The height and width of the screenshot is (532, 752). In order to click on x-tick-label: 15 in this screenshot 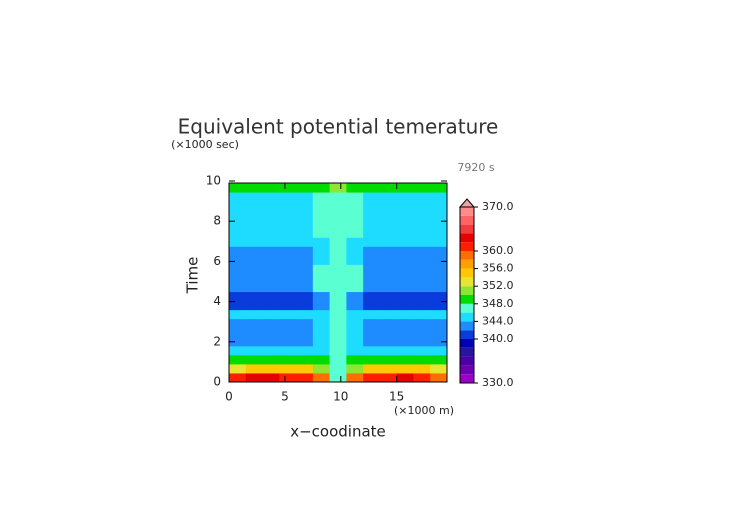, I will do `click(396, 397)`.